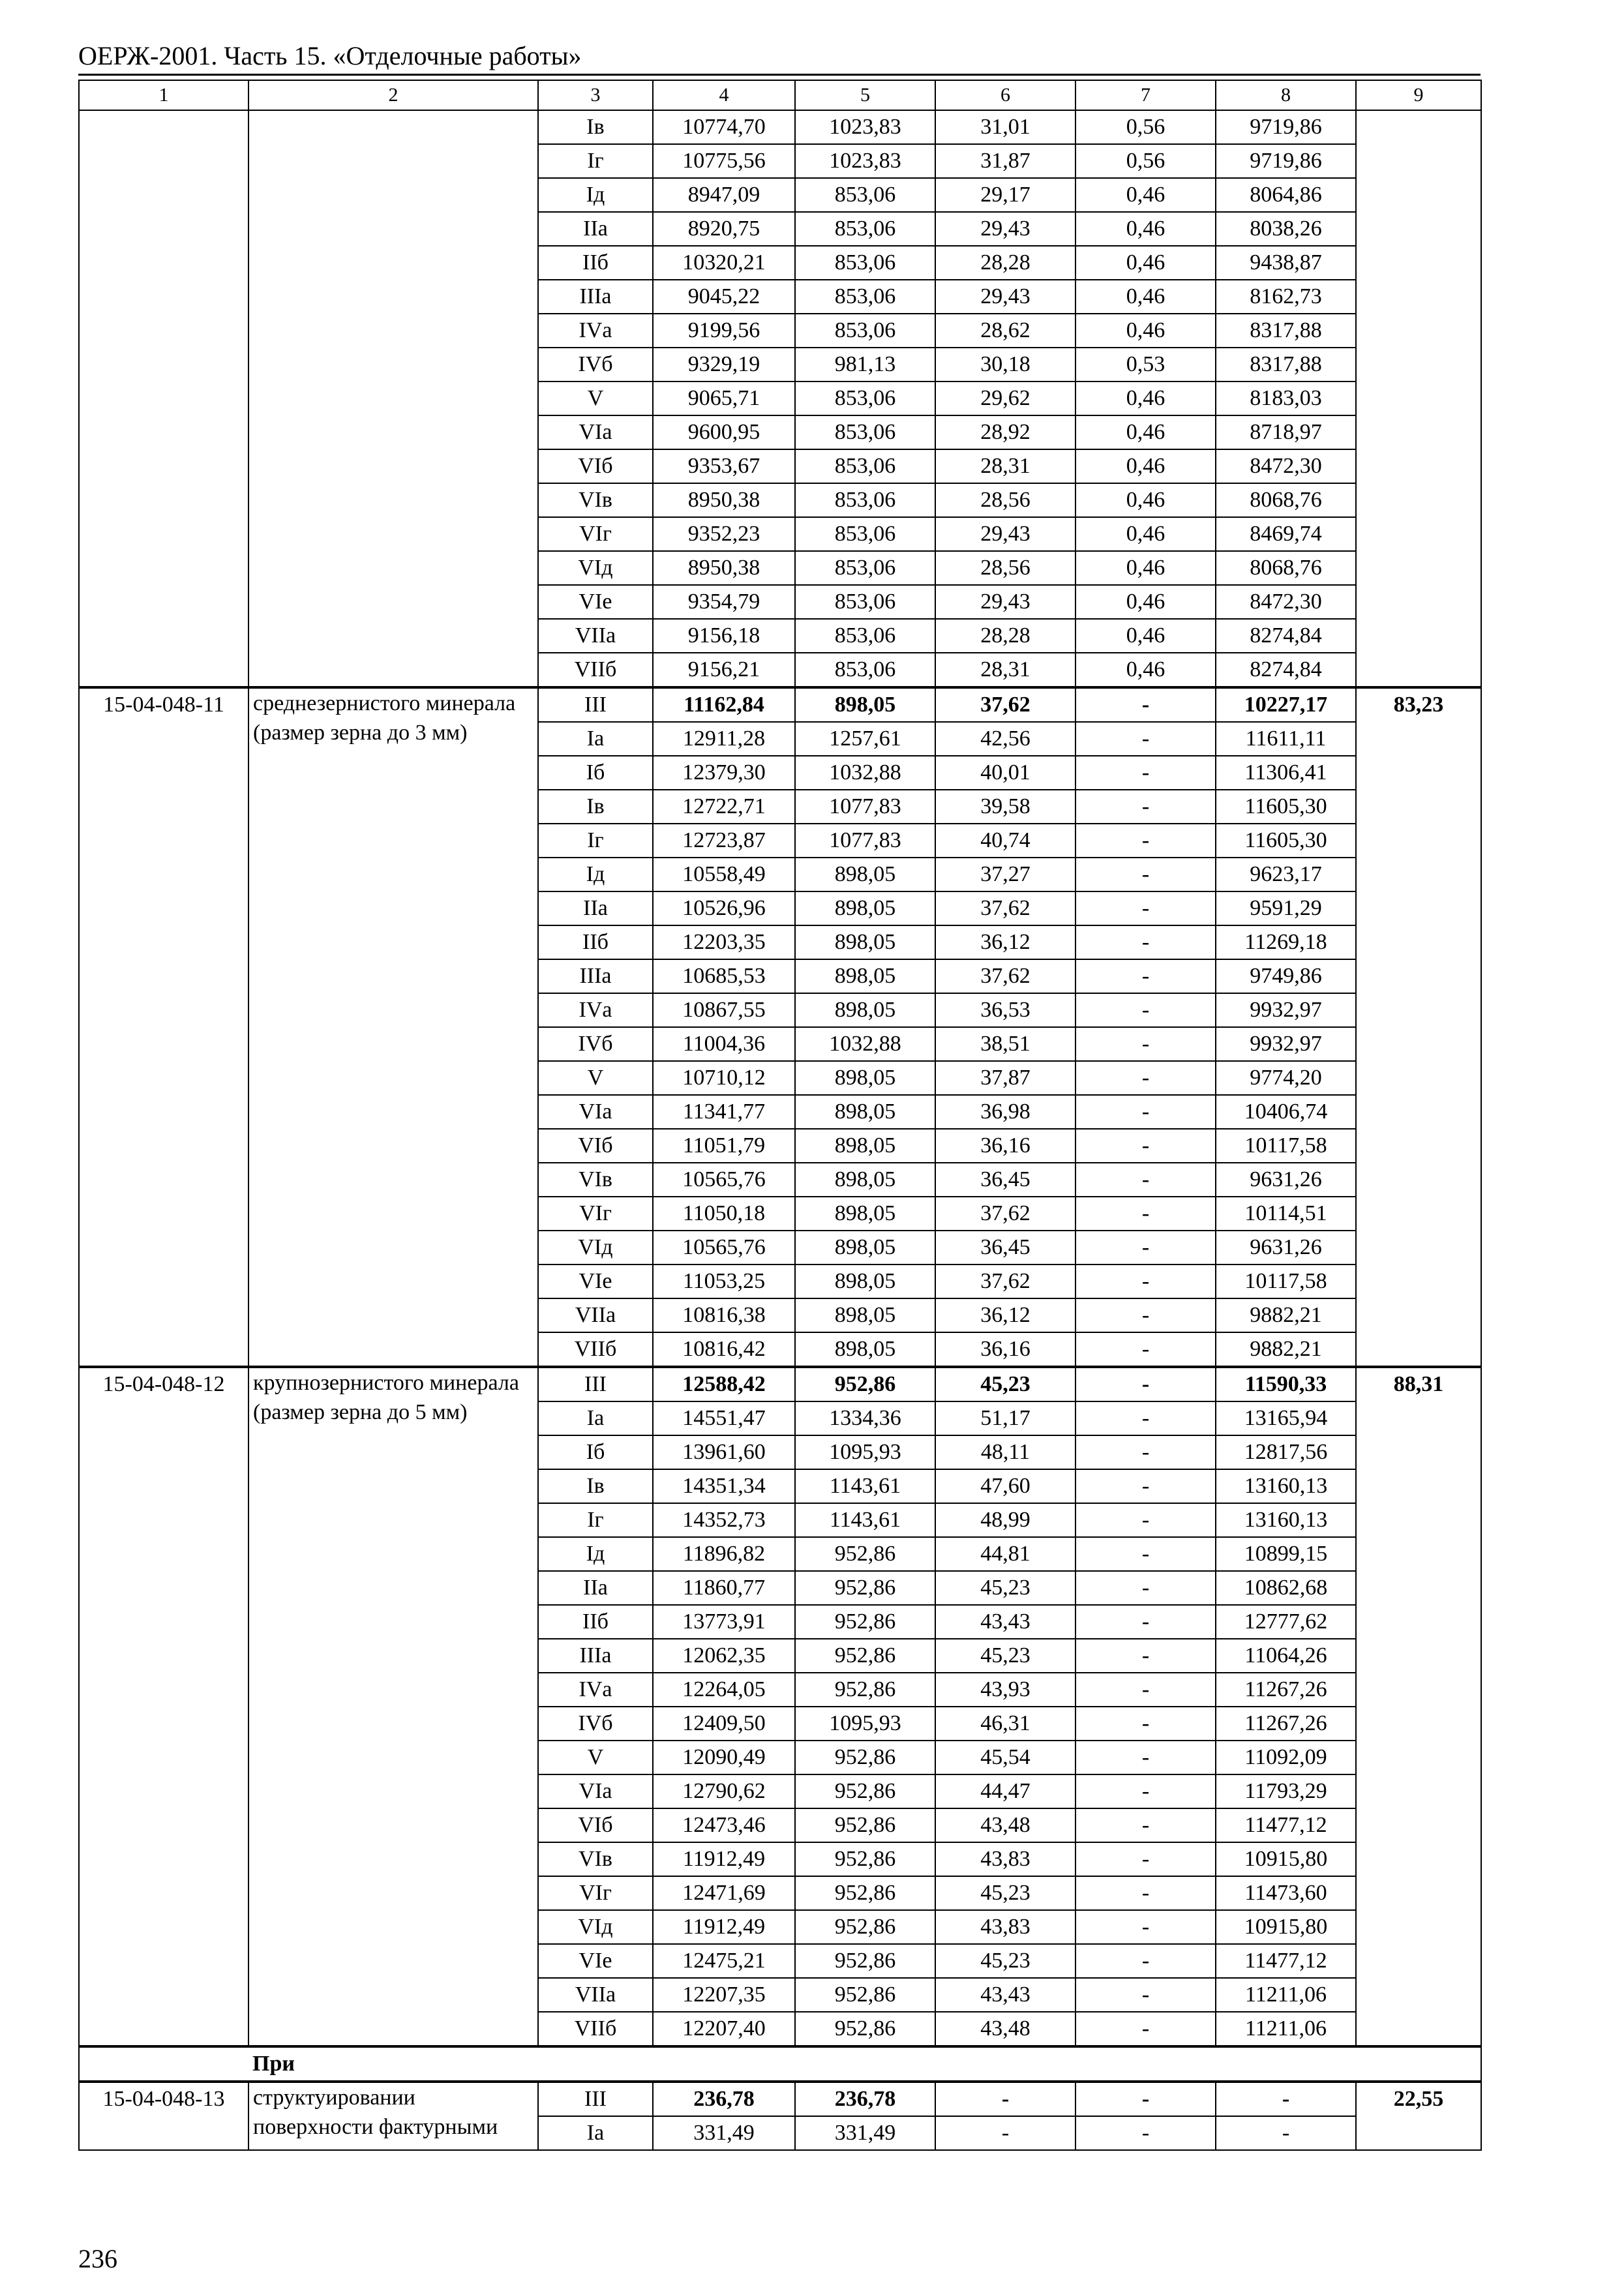  I want to click on value-cell: 13773,91, so click(724, 1621).